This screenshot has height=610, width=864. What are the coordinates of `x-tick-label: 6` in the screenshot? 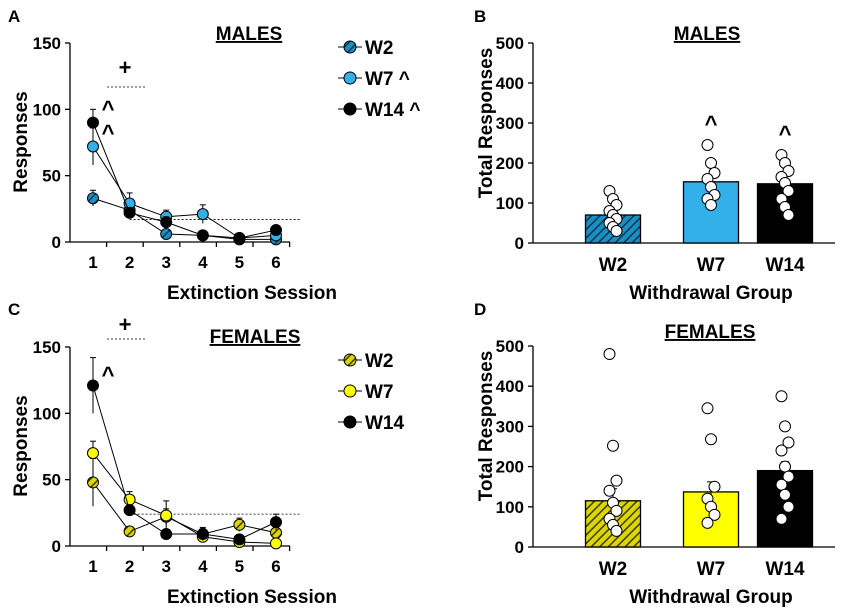 It's located at (275, 262).